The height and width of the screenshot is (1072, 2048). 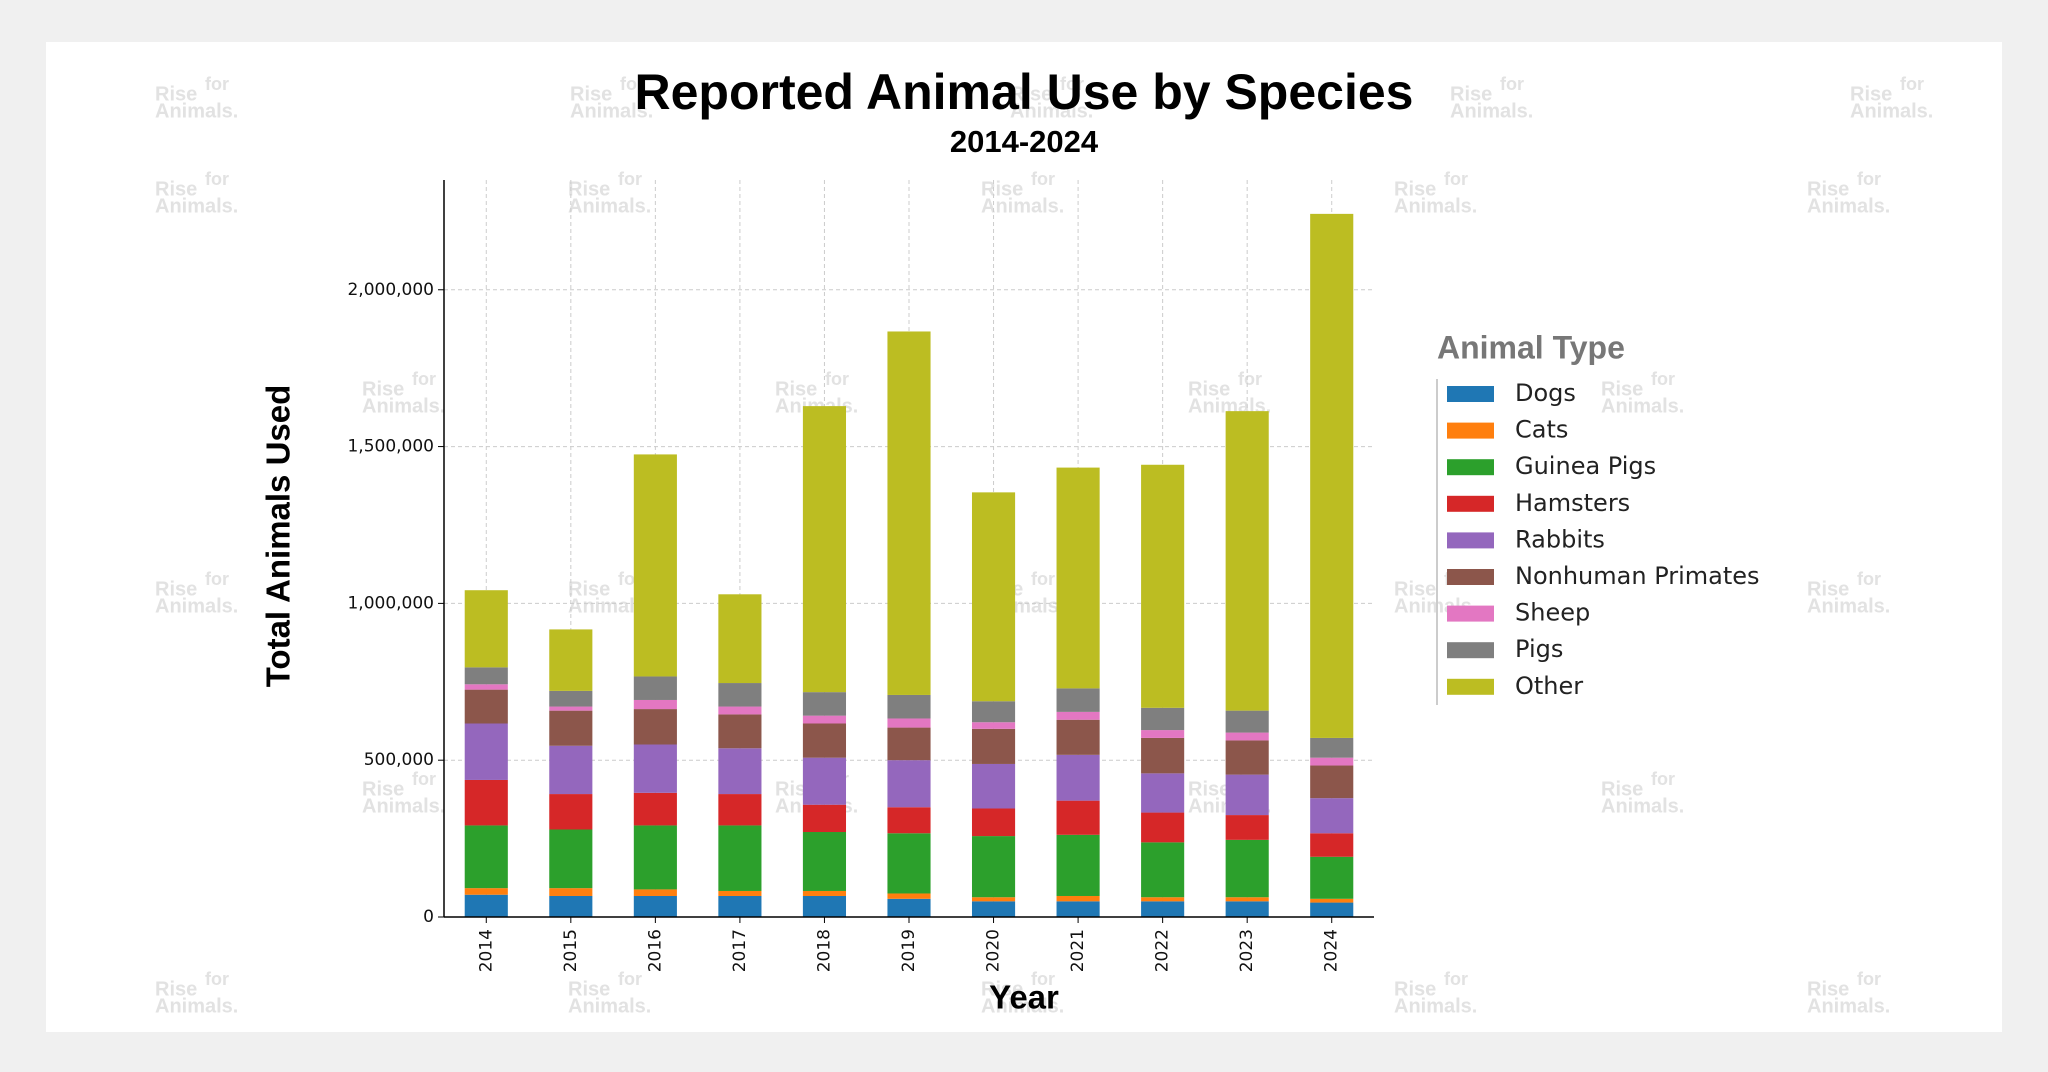 I want to click on y-tick-label: 2,000,000, so click(x=390, y=290).